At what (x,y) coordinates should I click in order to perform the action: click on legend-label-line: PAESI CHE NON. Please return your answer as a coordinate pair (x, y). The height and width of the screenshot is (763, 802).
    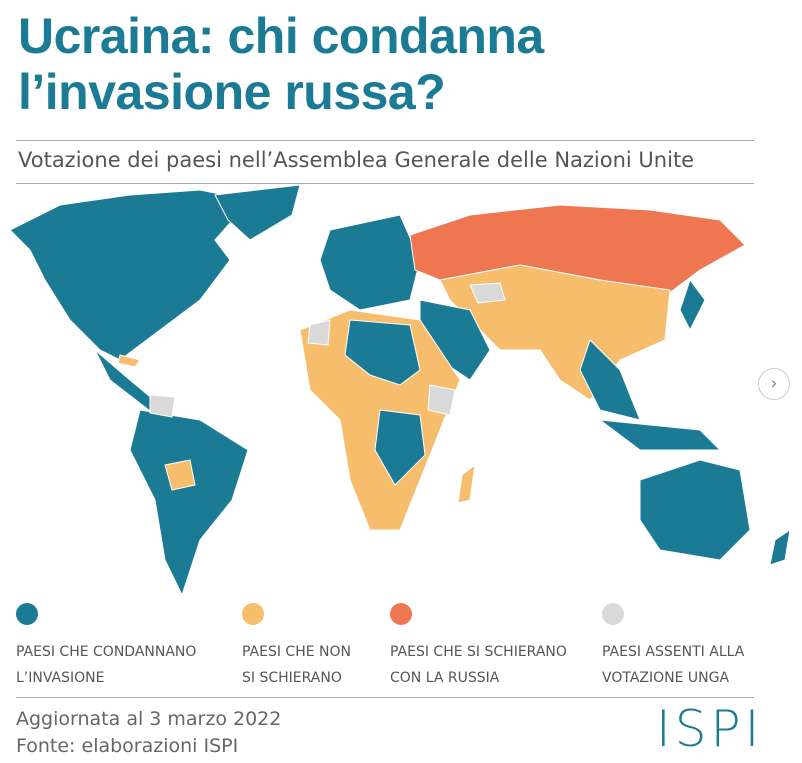
    Looking at the image, I should click on (296, 652).